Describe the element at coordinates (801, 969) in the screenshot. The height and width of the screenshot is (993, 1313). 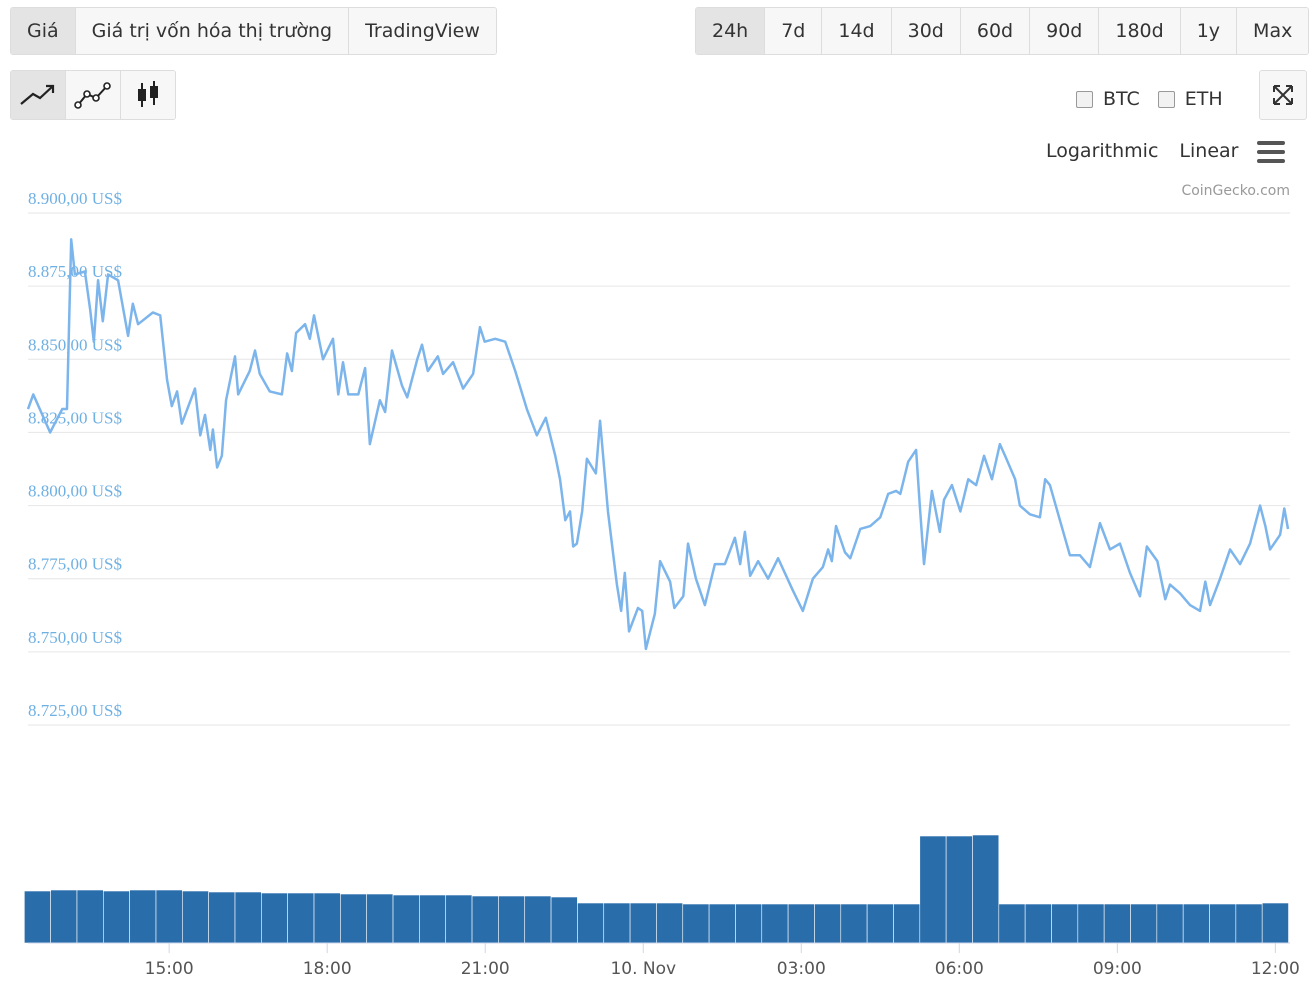
I see `x-tick-label: 03:00` at that location.